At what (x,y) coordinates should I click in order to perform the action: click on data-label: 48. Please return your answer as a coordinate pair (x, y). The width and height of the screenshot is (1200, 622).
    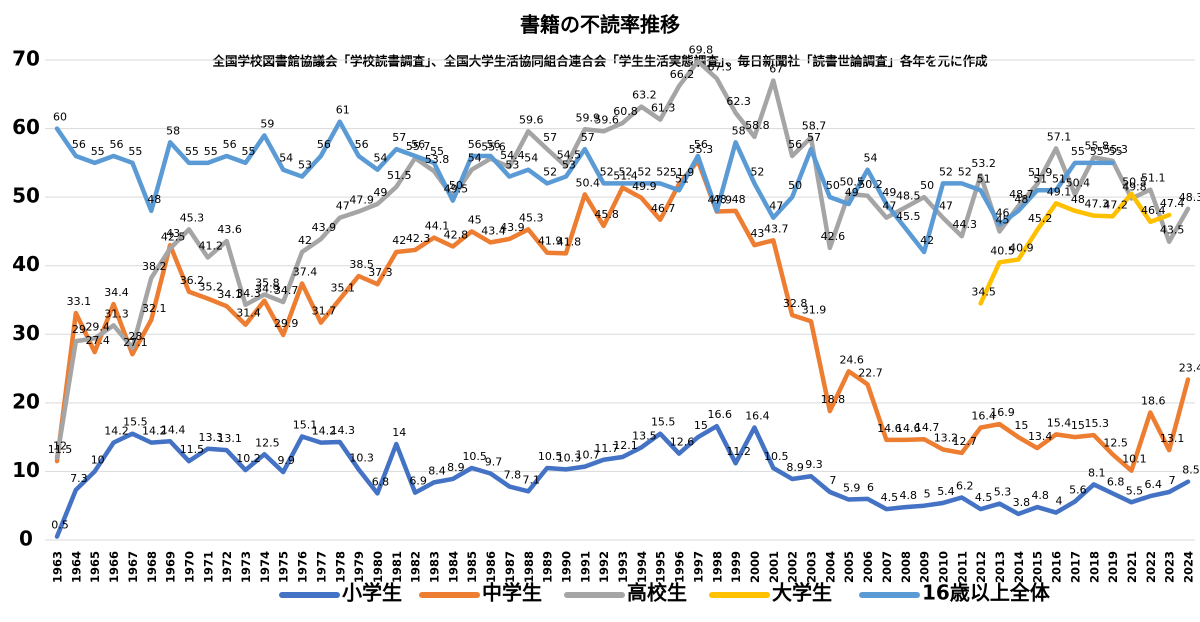
    Looking at the image, I should click on (1078, 199).